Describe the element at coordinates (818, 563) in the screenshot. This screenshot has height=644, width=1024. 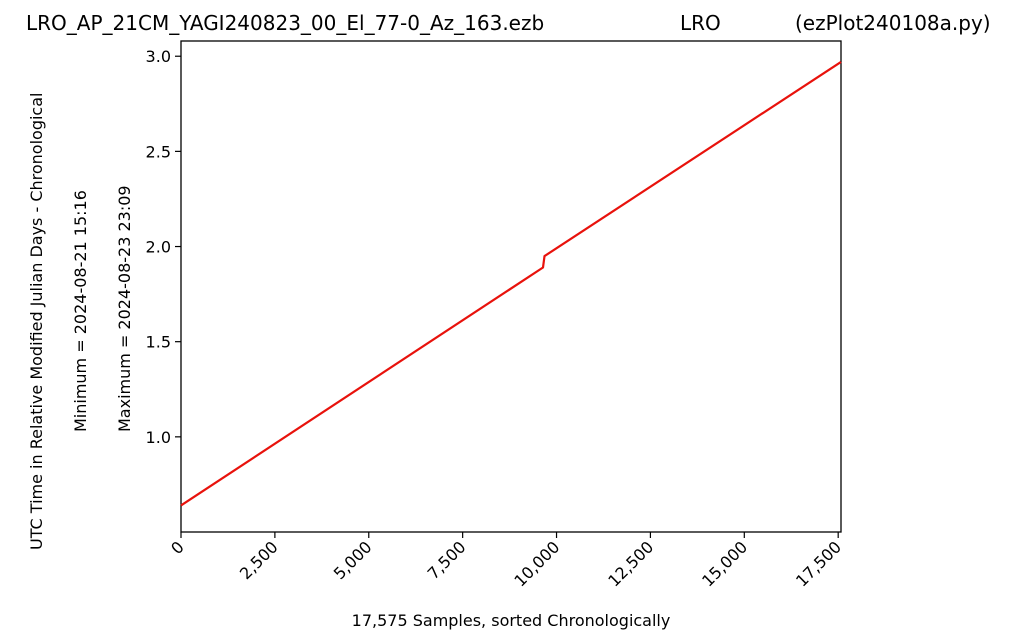
I see `x-tick-label: 17,500` at that location.